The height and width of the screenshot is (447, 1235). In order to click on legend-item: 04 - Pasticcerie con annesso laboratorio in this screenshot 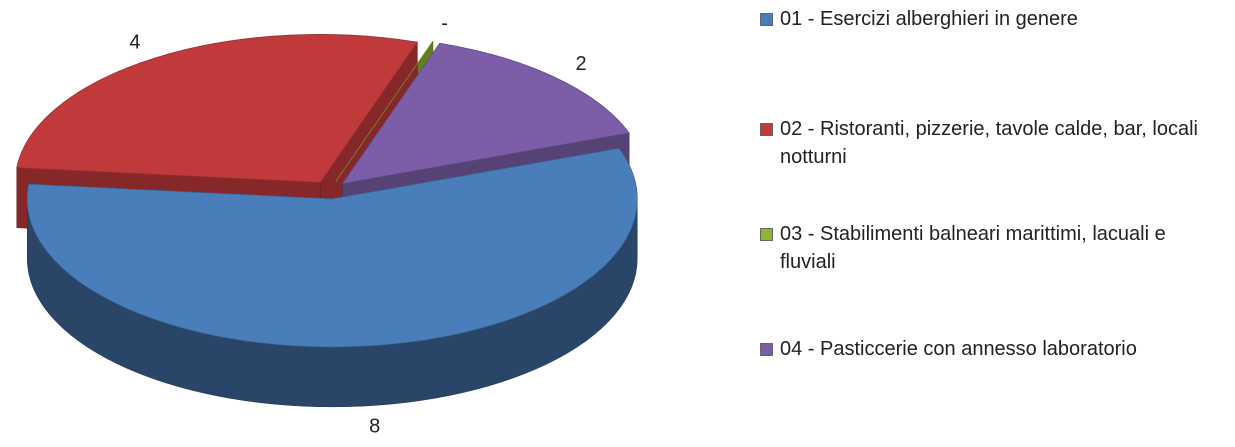, I will do `click(997, 349)`.